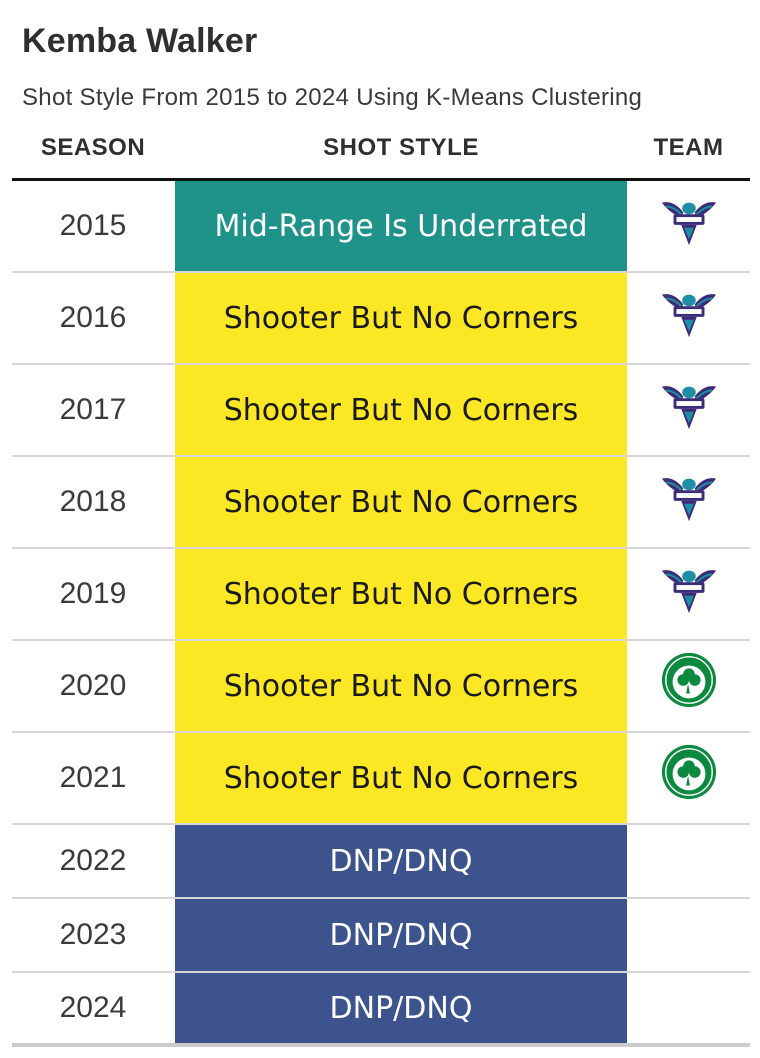 This screenshot has height=1058, width=760. I want to click on season-cell: 2019, so click(93, 593).